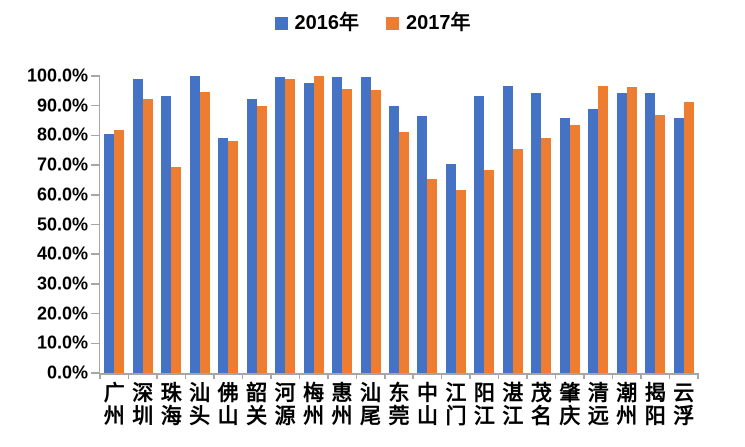 The height and width of the screenshot is (447, 745). Describe the element at coordinates (650, 232) in the screenshot. I see `bar-2016年-揭阳` at that location.